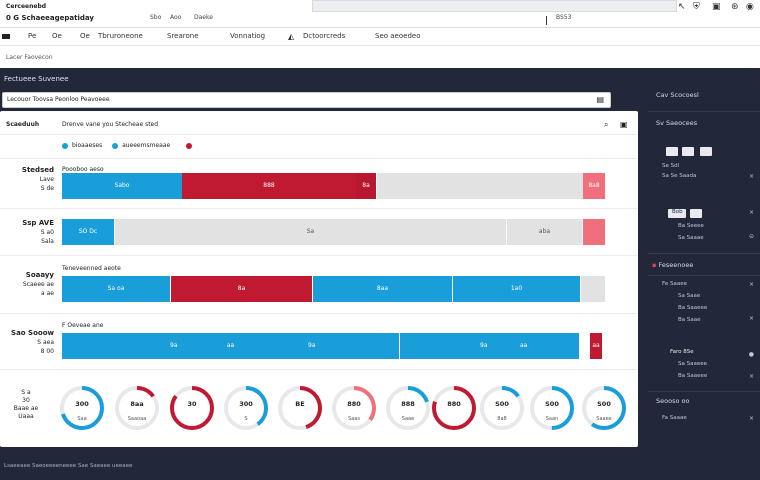 The width and height of the screenshot is (760, 480). I want to click on legend: bioaaeses aueeemsmeaae, so click(129, 145).